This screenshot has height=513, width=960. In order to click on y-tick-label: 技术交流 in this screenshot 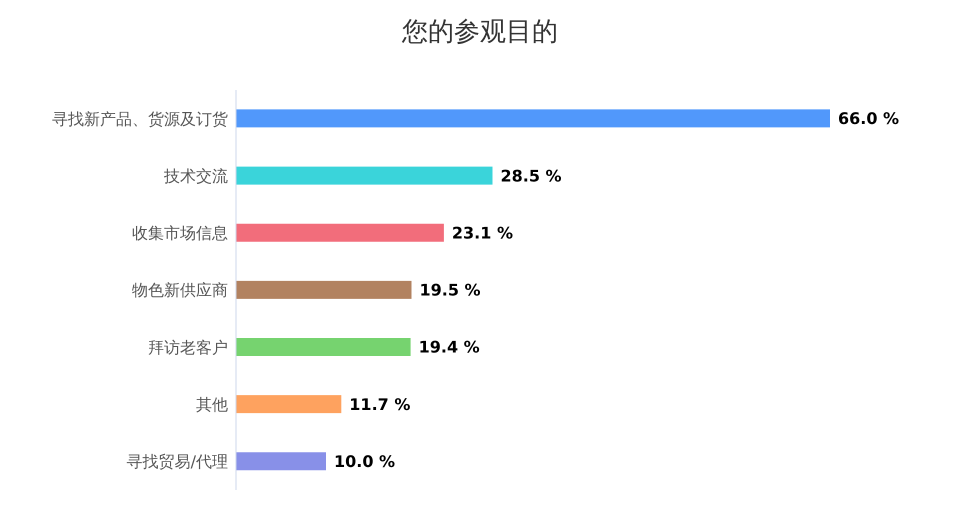, I will do `click(195, 176)`.